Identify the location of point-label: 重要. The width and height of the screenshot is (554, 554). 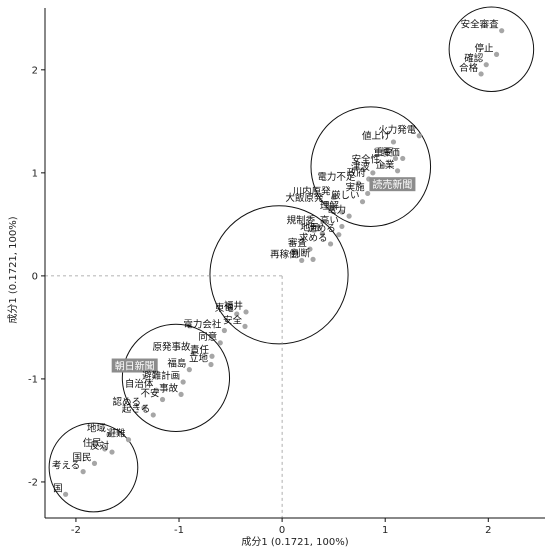
(382, 152).